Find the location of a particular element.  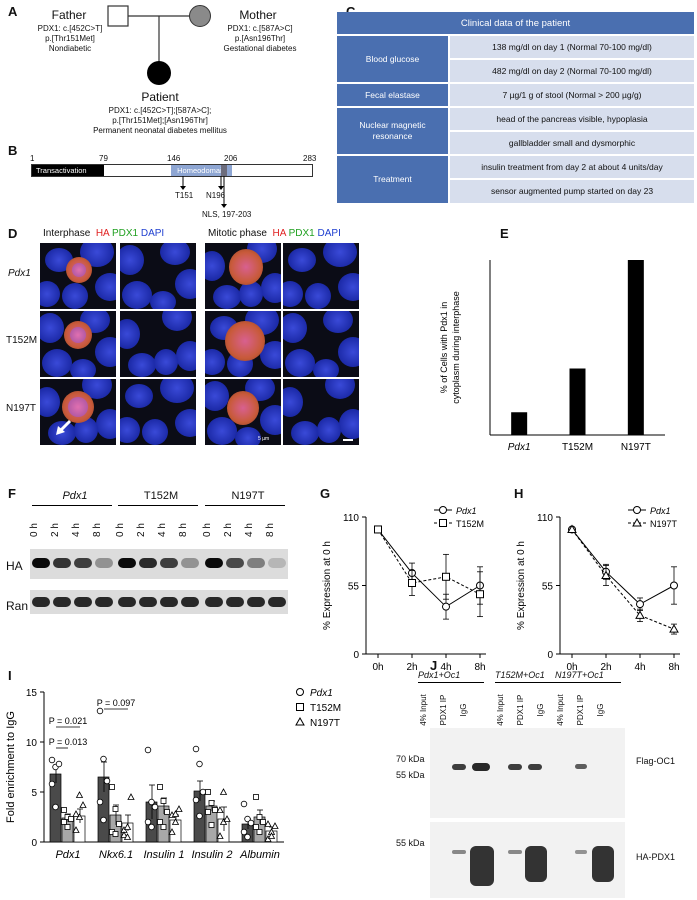

blot-group-3: N197T is located at coordinates (248, 496).